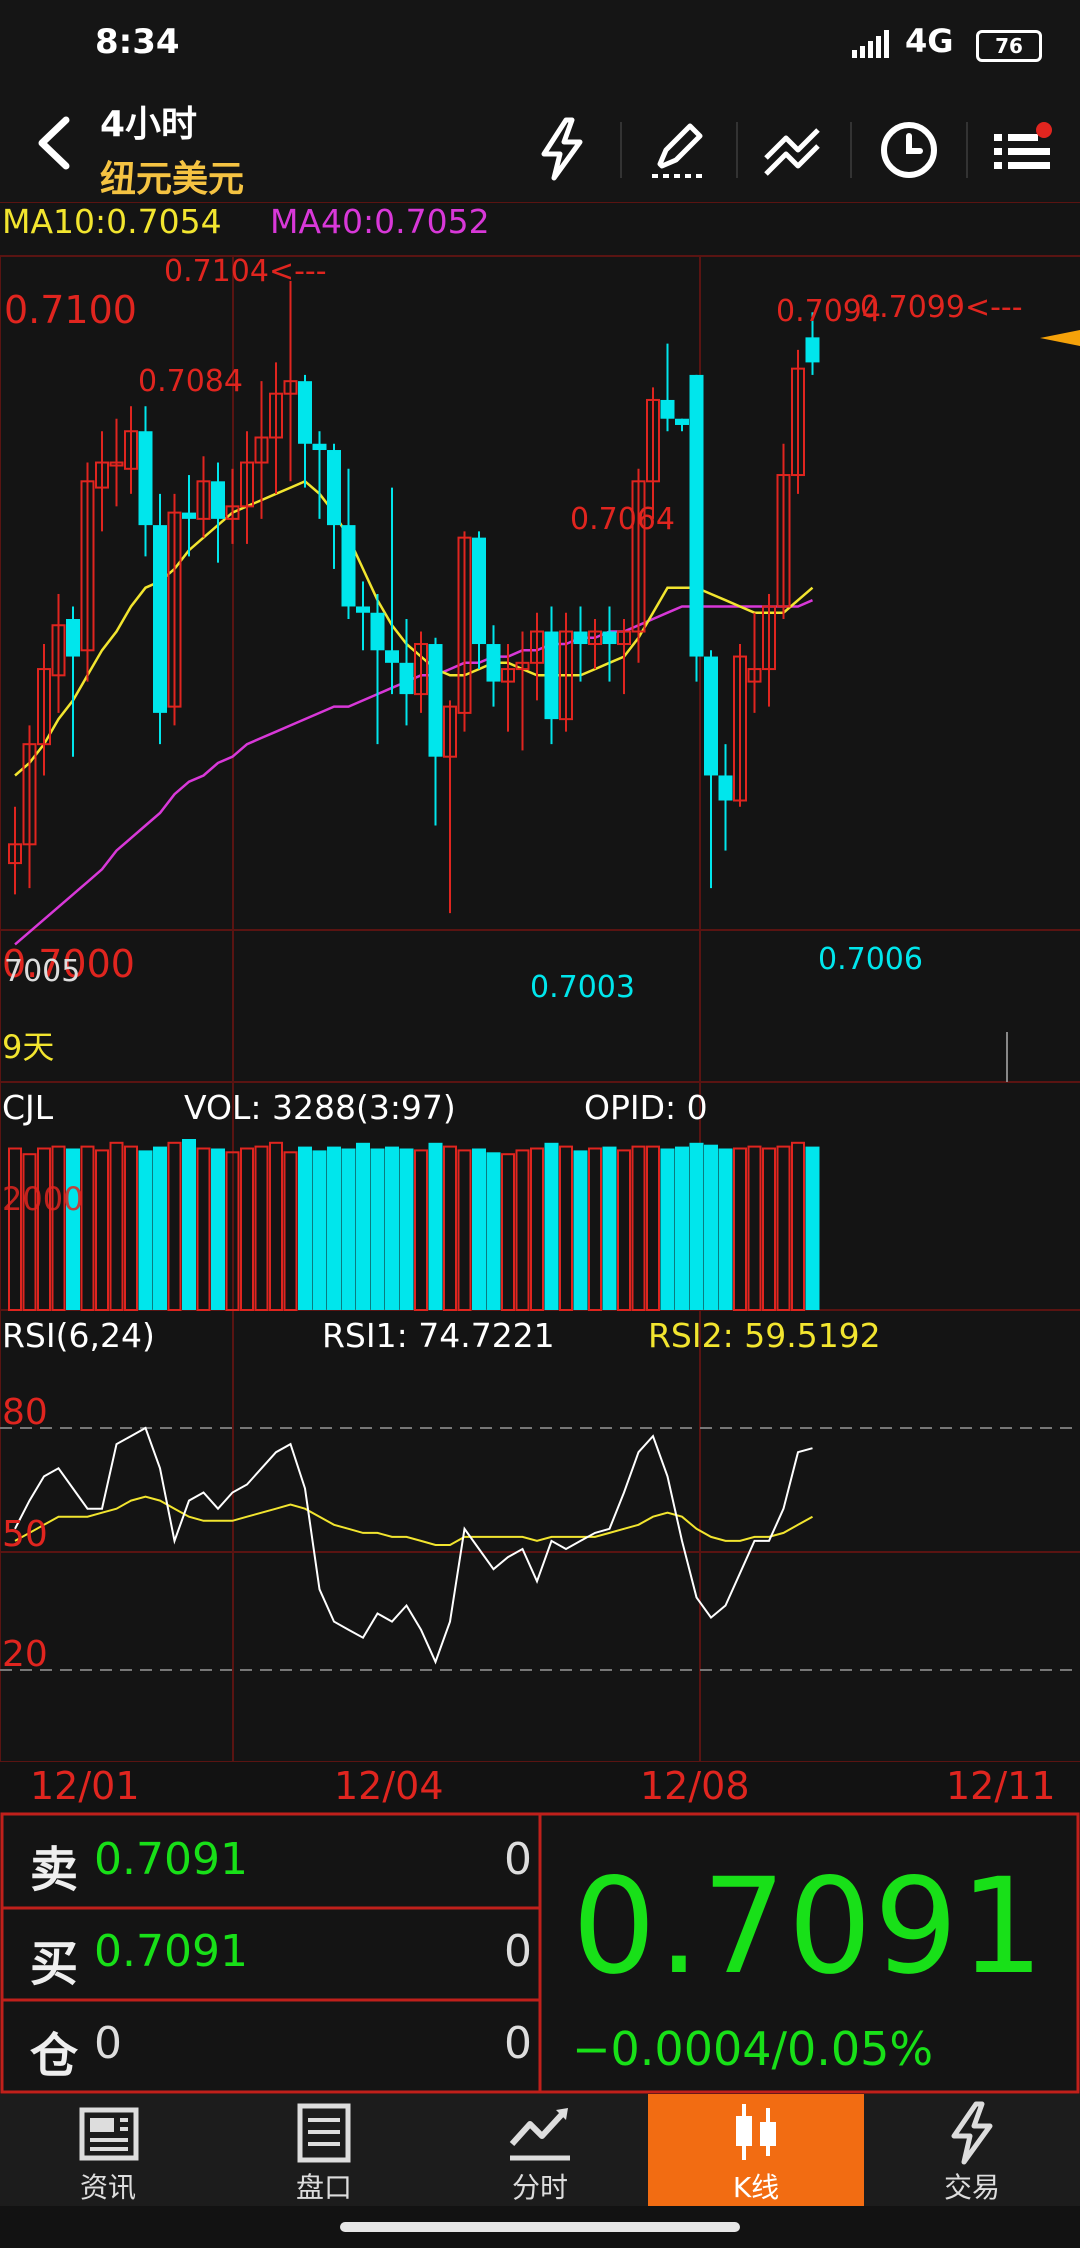  I want to click on x-label-3: 12/11, so click(1001, 1786).